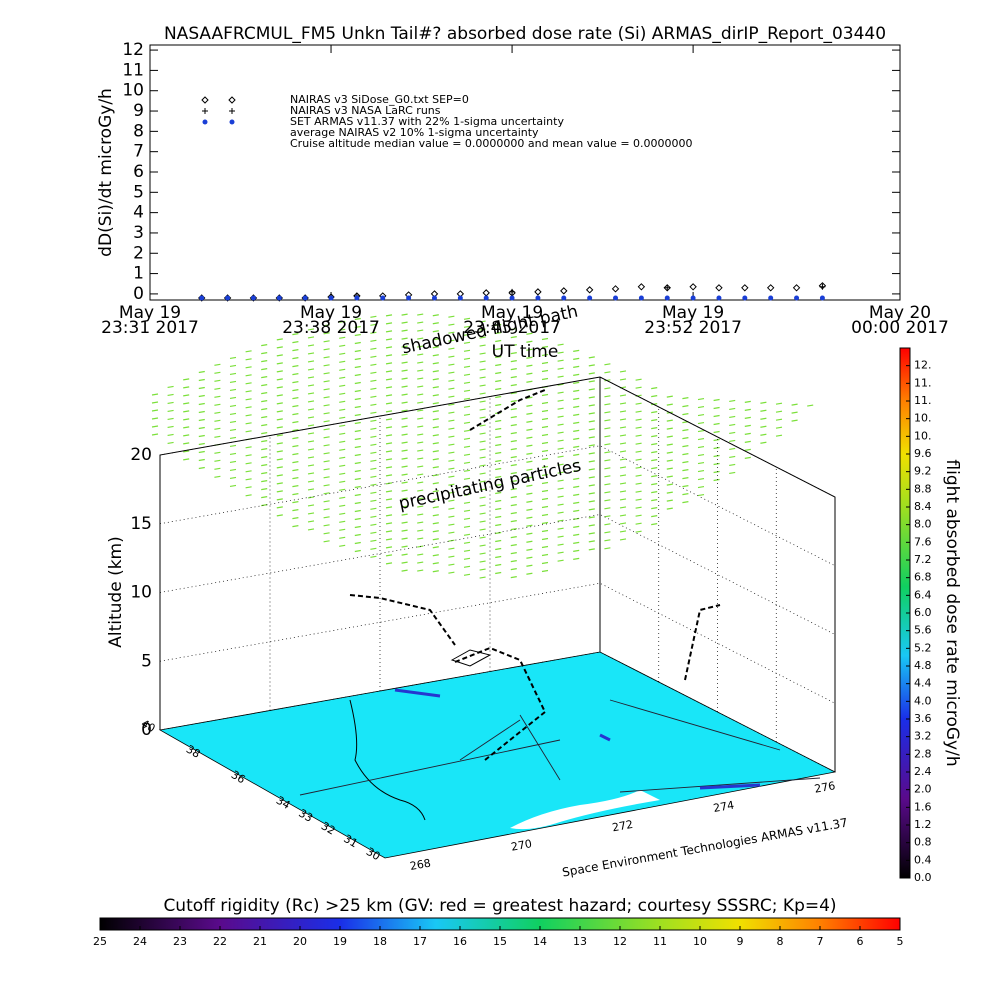 This screenshot has height=1000, width=1000. Describe the element at coordinates (146, 661) in the screenshot. I see `altitude-tick-label: 5` at that location.